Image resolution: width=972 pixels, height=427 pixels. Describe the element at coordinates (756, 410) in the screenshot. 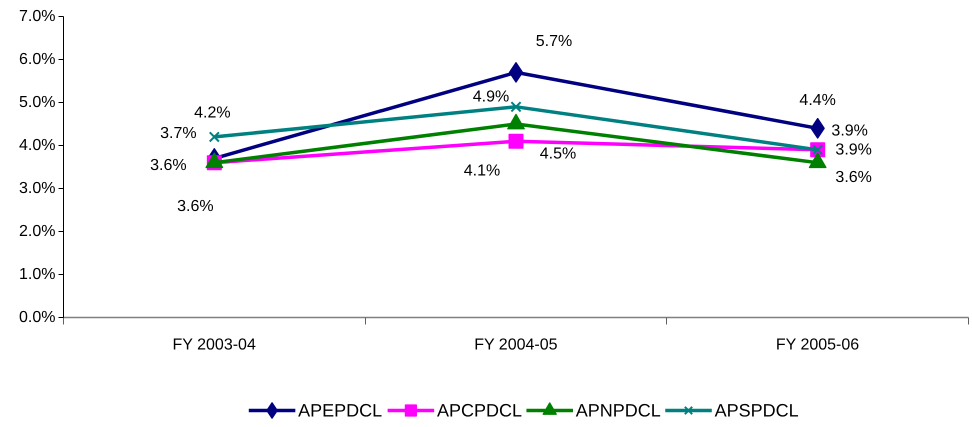

I see `legend-label: APSPDCL` at that location.